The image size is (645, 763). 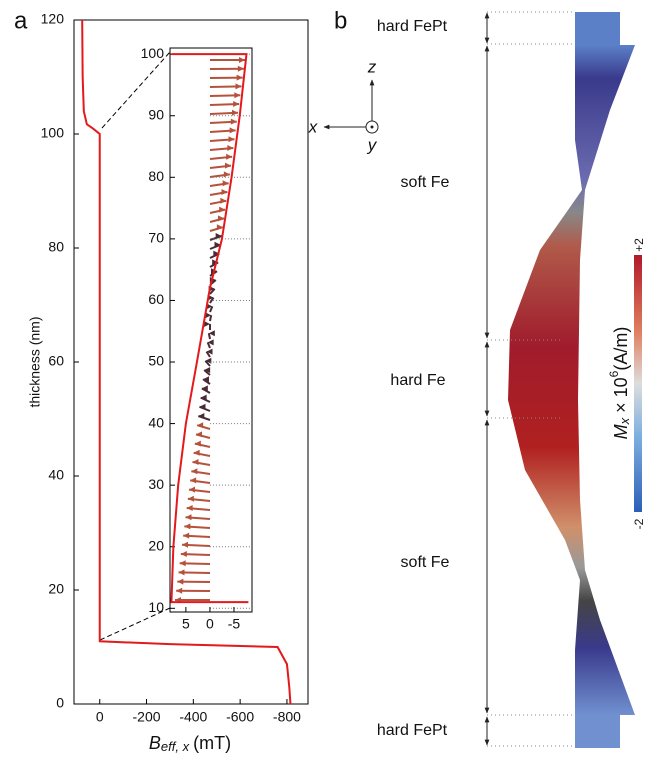 I want to click on coordinate-axes: z x y, so click(x=343, y=105).